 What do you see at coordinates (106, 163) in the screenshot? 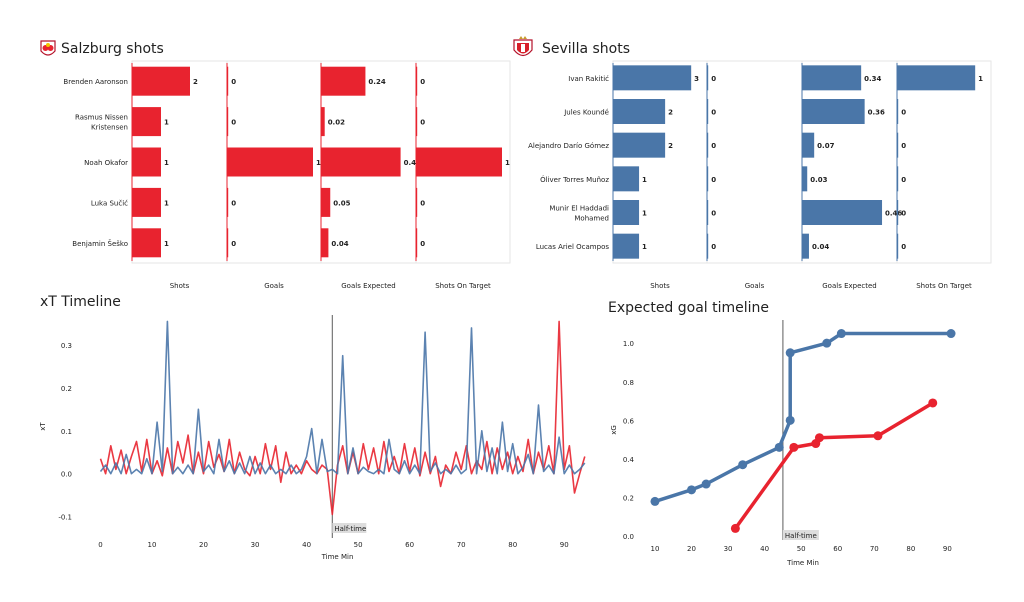
I see `player-name: Noah Okafor` at bounding box center [106, 163].